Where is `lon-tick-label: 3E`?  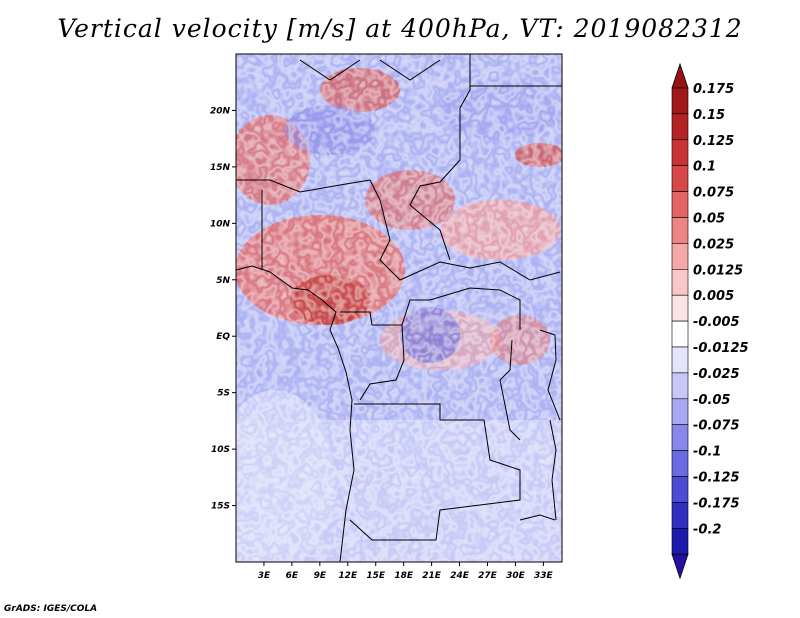
lon-tick-label: 3E is located at coordinates (264, 576).